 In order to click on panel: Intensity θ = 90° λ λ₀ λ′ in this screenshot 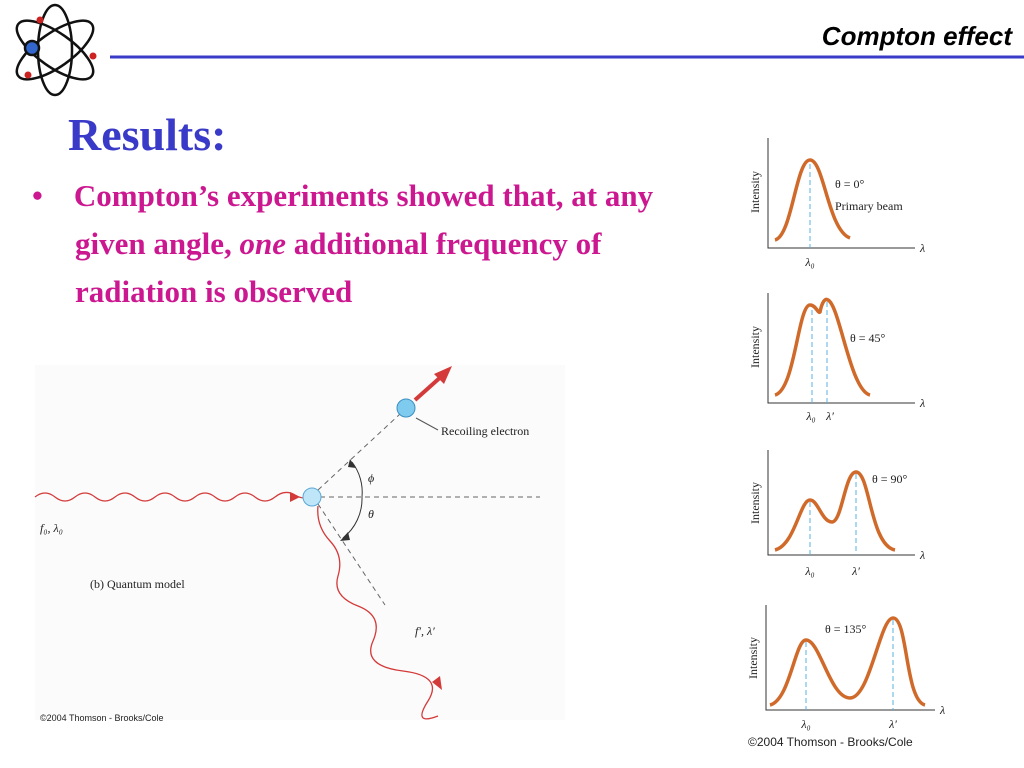, I will do `click(836, 514)`.